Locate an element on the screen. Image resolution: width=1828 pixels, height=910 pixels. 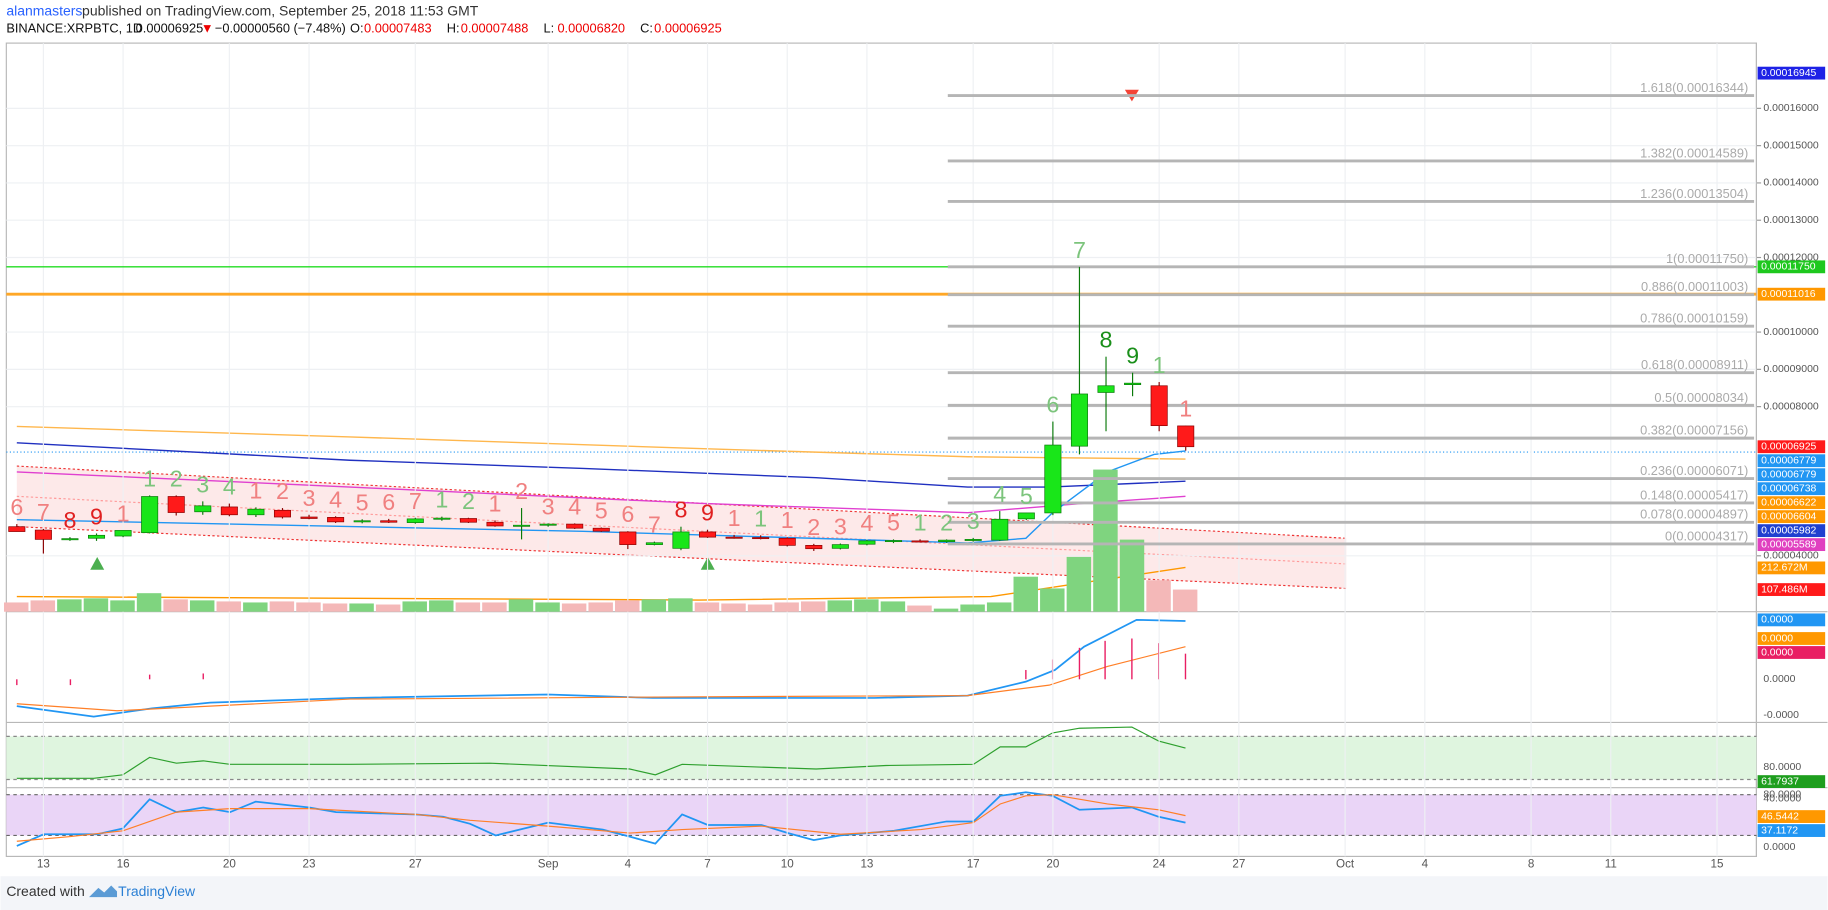
y-tick-label: 0.00008000 is located at coordinates (1790, 406).